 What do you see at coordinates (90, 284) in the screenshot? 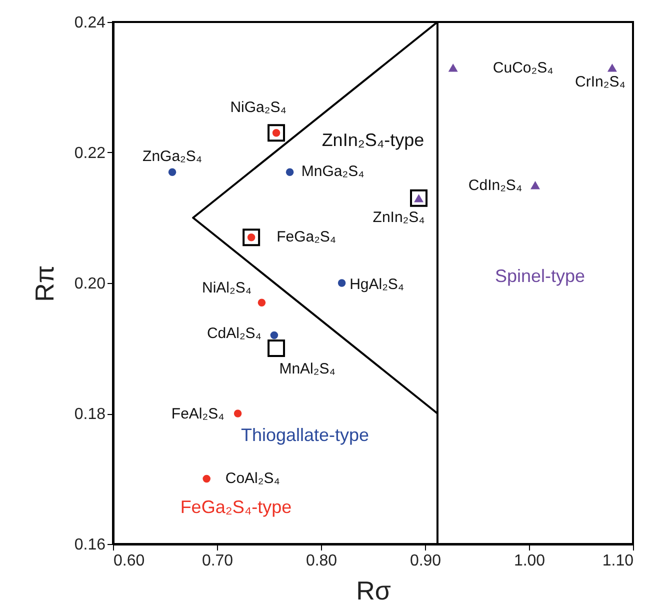
I see `y-tick-label: 0.20` at bounding box center [90, 284].